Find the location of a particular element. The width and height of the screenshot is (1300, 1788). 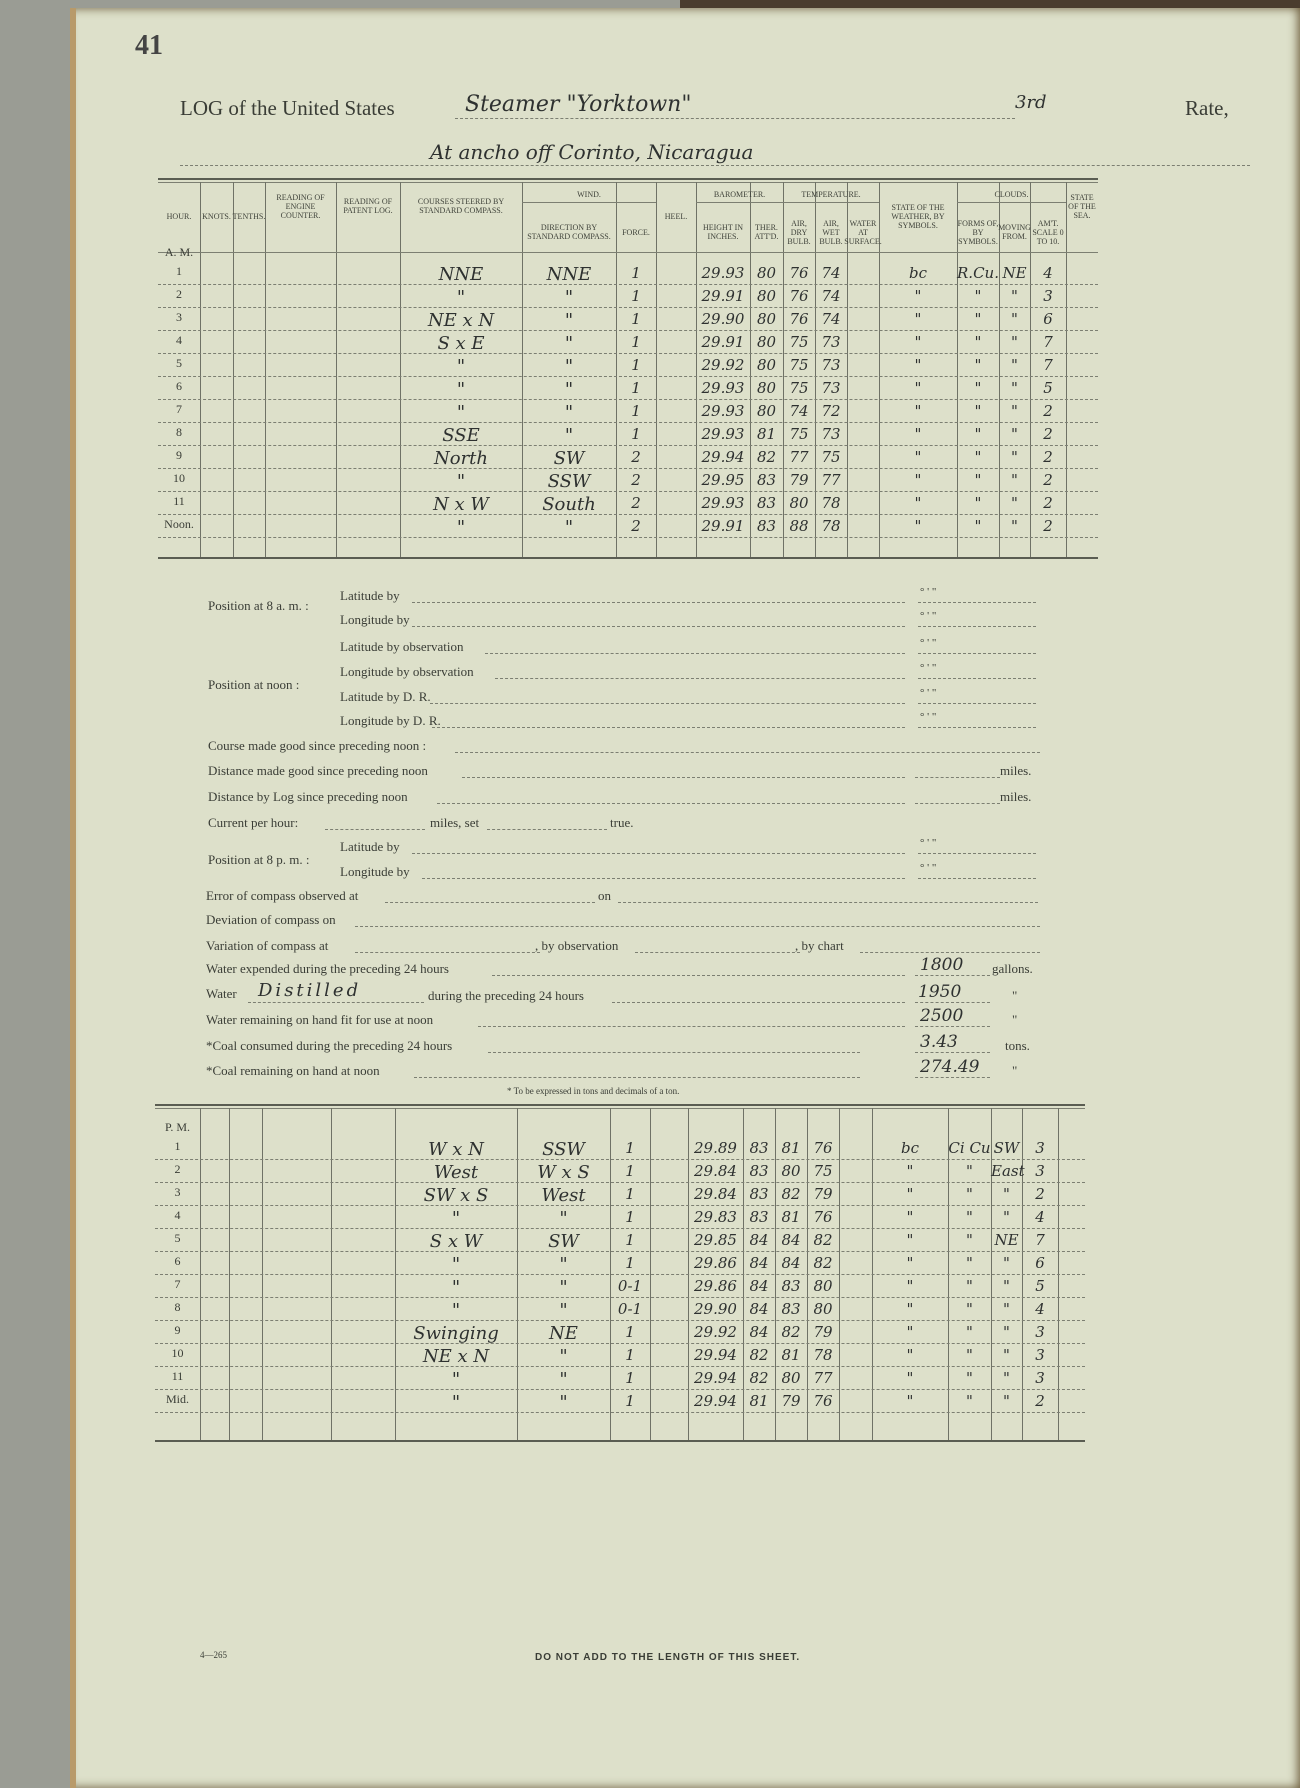

cell-dir: South is located at coordinates (569, 504).